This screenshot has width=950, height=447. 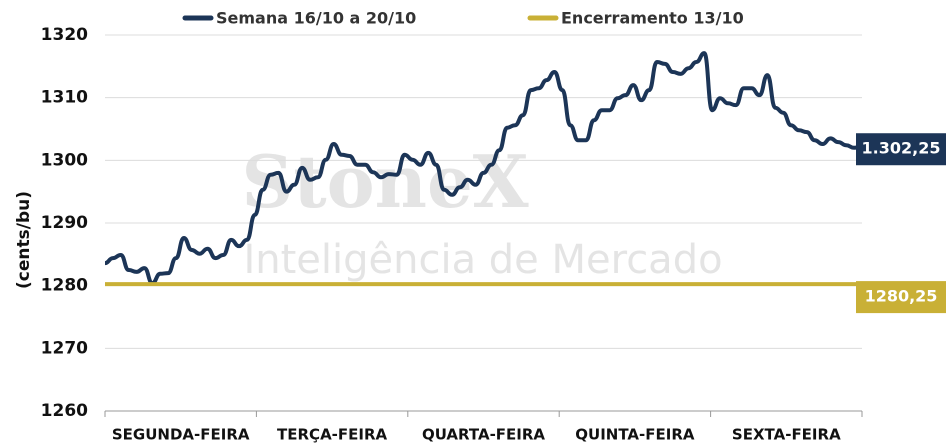 What do you see at coordinates (482, 260) in the screenshot?
I see `watermark-tagline: Inteligência de Mercado` at bounding box center [482, 260].